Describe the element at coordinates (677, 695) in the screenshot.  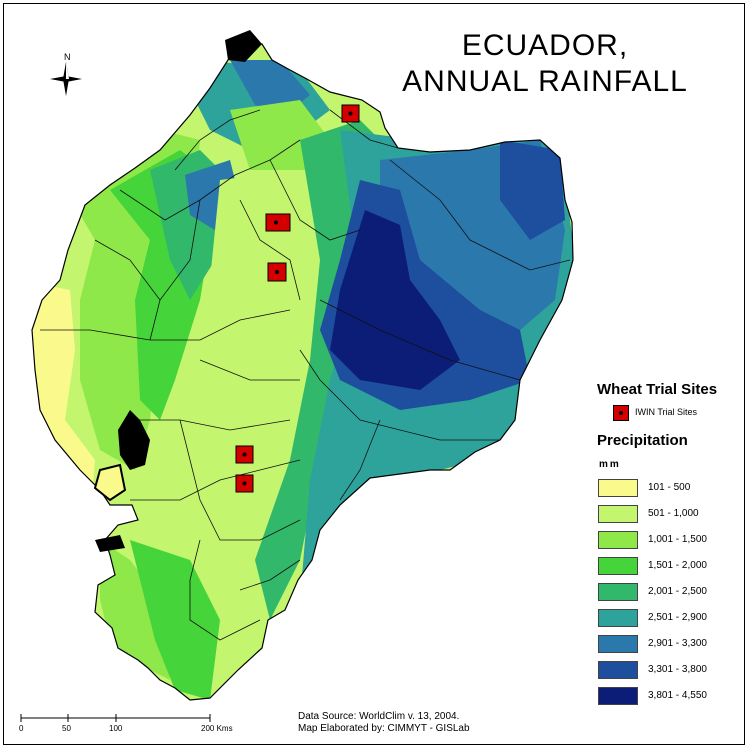
I see `legend-class-label: 3,801 - 4,550` at that location.